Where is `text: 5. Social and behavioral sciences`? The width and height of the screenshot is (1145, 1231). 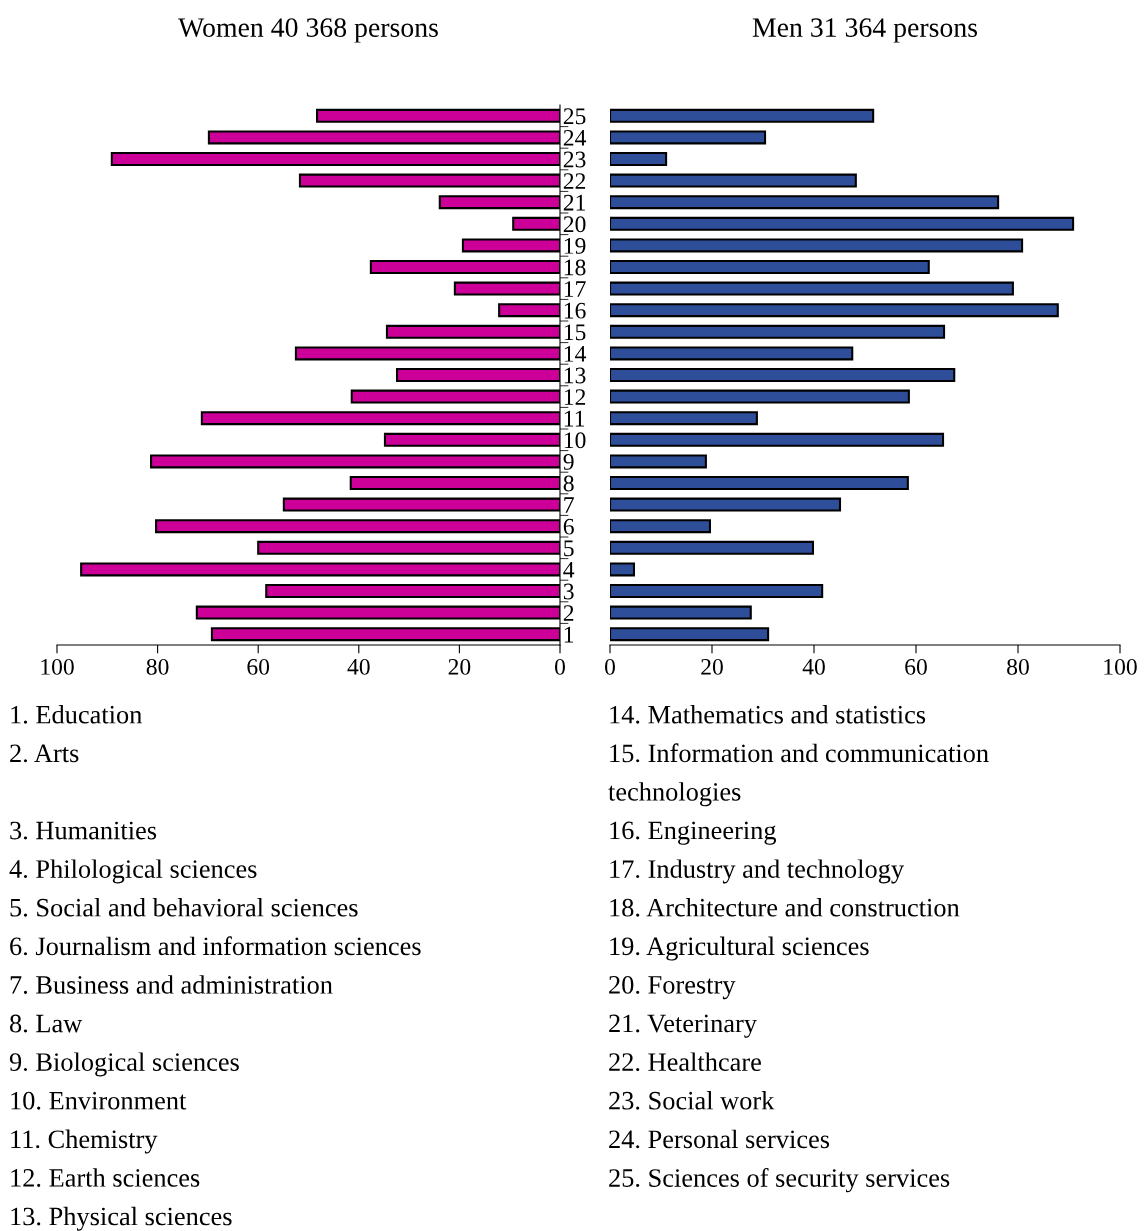
text: 5. Social and behavioral sciences is located at coordinates (184, 907).